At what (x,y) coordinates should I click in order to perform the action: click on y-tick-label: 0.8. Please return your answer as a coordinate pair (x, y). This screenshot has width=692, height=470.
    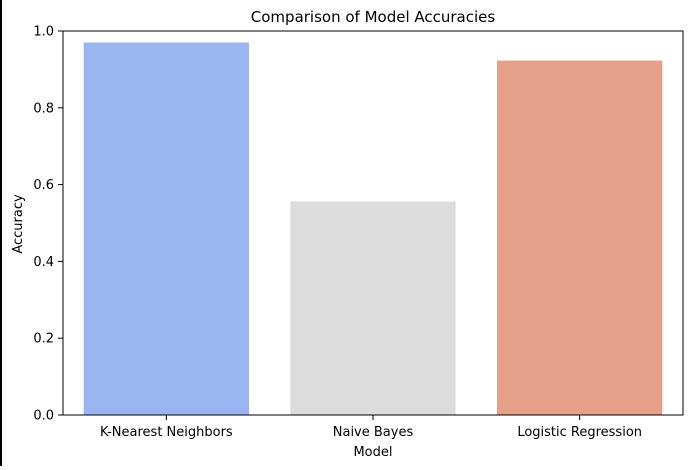
    Looking at the image, I should click on (43, 108).